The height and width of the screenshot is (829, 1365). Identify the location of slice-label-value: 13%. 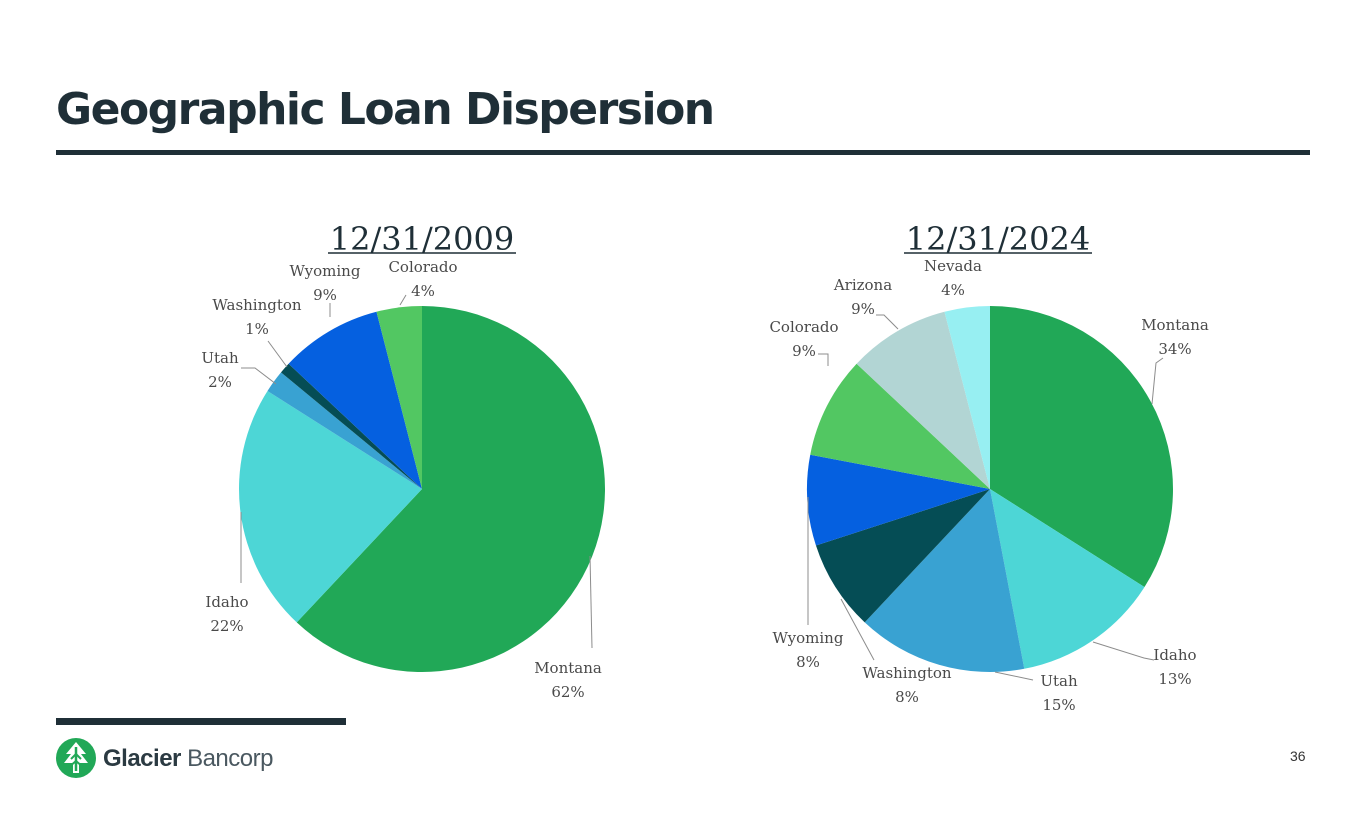
(1174, 679).